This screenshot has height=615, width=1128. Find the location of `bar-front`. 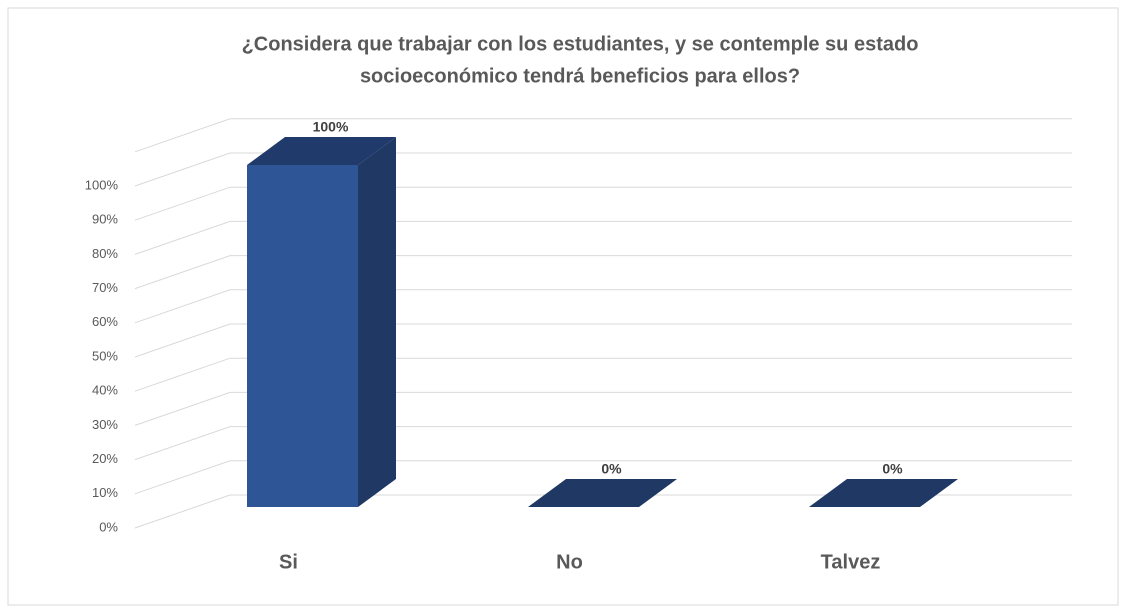

bar-front is located at coordinates (302, 336).